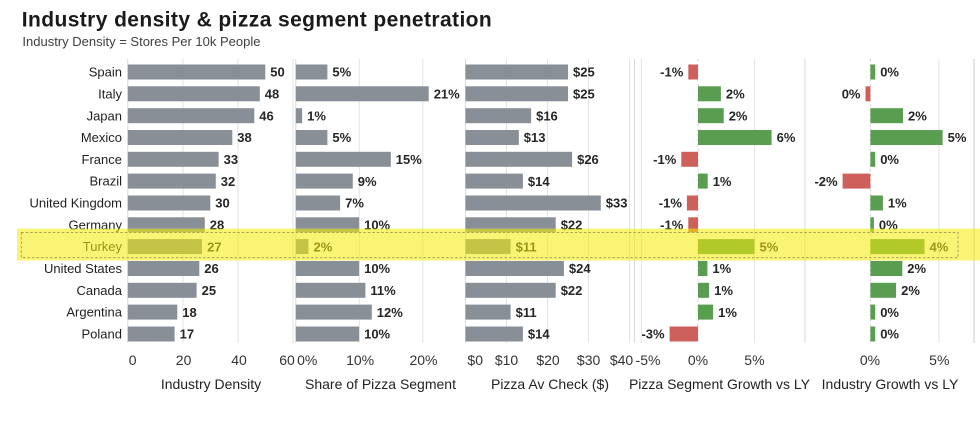  What do you see at coordinates (786, 137) in the screenshot?
I see `svg-text: 6%` at bounding box center [786, 137].